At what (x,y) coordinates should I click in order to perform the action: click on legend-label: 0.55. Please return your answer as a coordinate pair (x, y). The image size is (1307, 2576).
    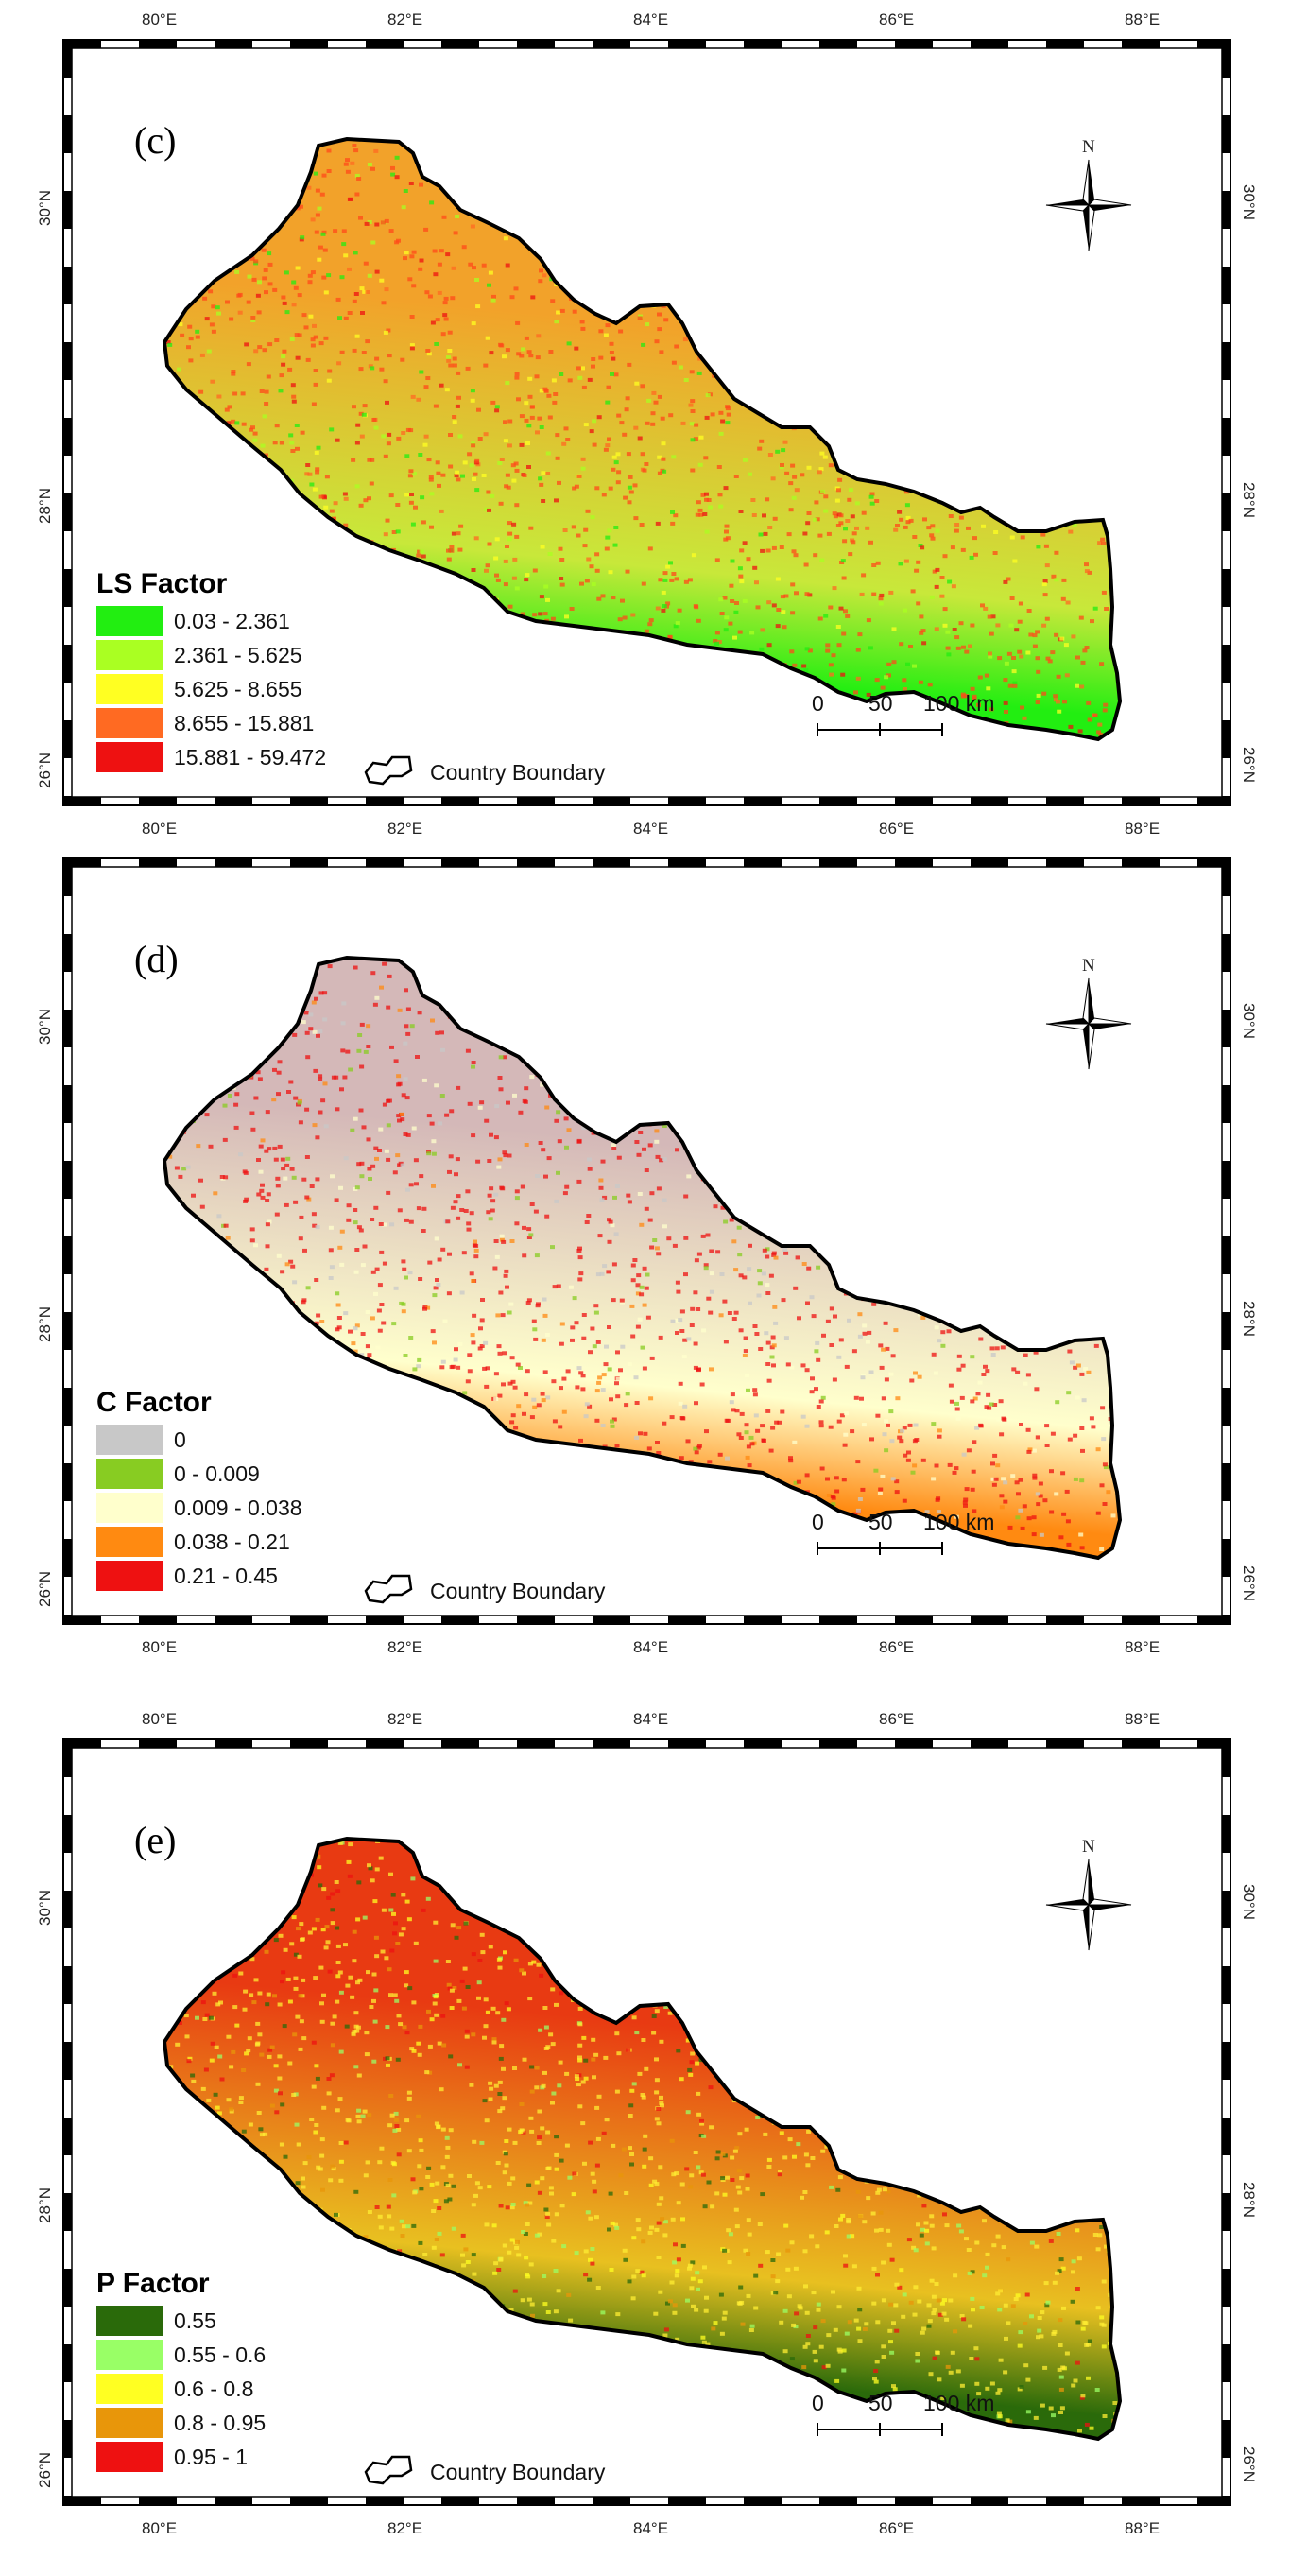
    Looking at the image, I should click on (195, 2320).